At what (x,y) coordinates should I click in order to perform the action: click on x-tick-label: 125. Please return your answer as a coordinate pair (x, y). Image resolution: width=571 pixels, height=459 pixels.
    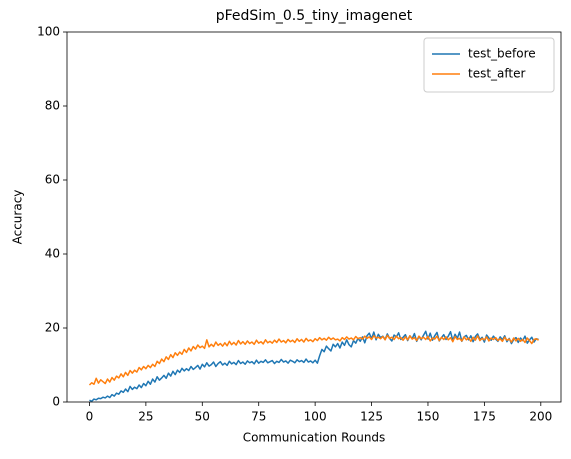
    Looking at the image, I should click on (371, 417).